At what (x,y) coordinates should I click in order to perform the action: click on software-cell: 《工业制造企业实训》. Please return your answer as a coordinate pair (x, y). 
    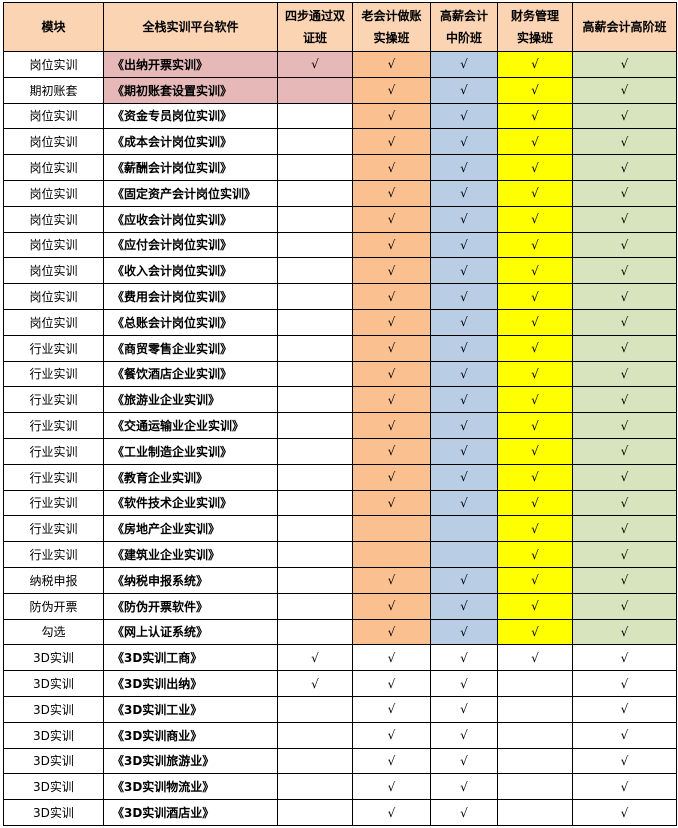
    Looking at the image, I should click on (190, 451).